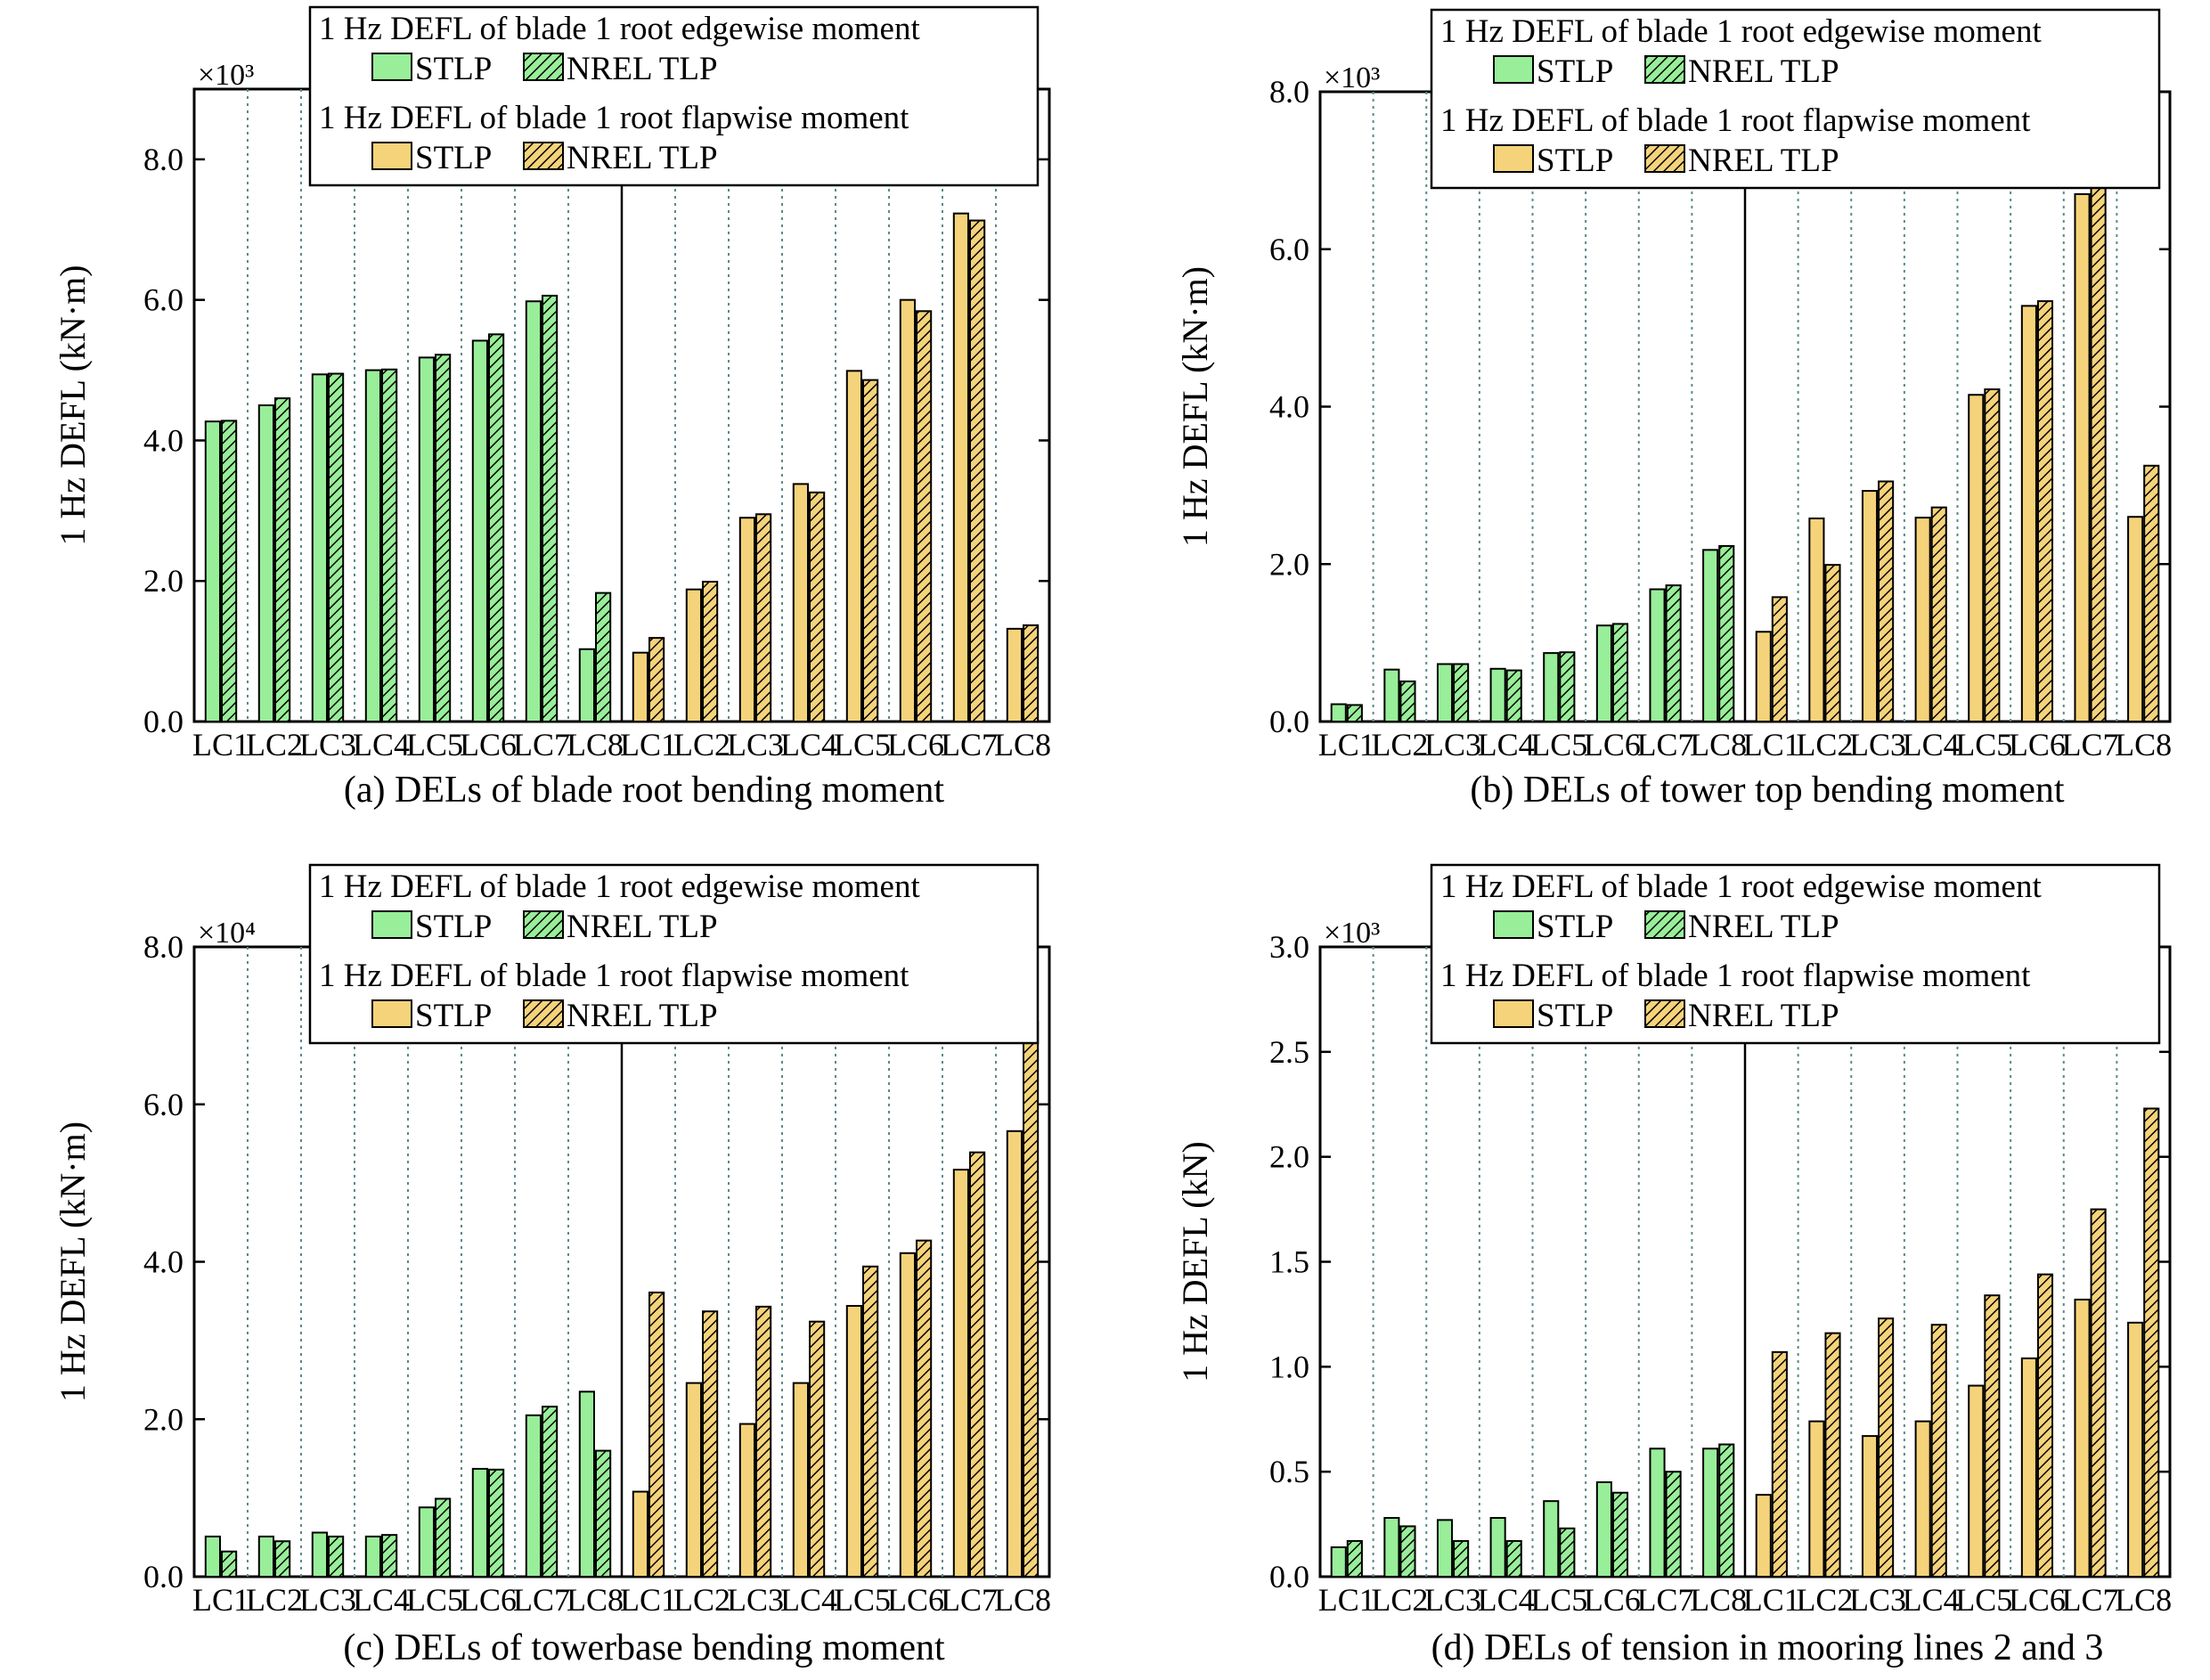 The height and width of the screenshot is (1680, 2210). Describe the element at coordinates (1289, 721) in the screenshot. I see `y-tick-label: 0.0` at that location.